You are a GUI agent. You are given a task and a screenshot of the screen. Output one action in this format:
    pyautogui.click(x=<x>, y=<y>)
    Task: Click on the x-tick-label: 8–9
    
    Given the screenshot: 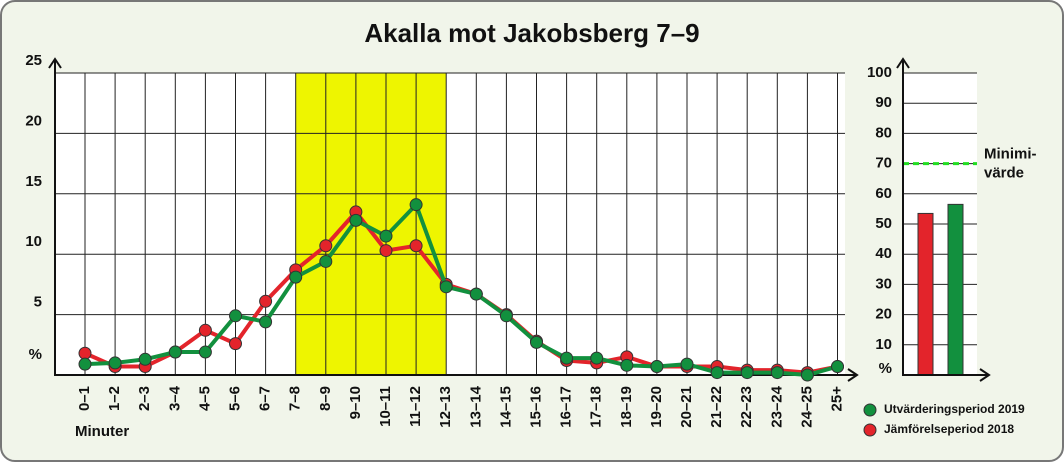 What is the action you would take?
    pyautogui.click(x=325, y=398)
    